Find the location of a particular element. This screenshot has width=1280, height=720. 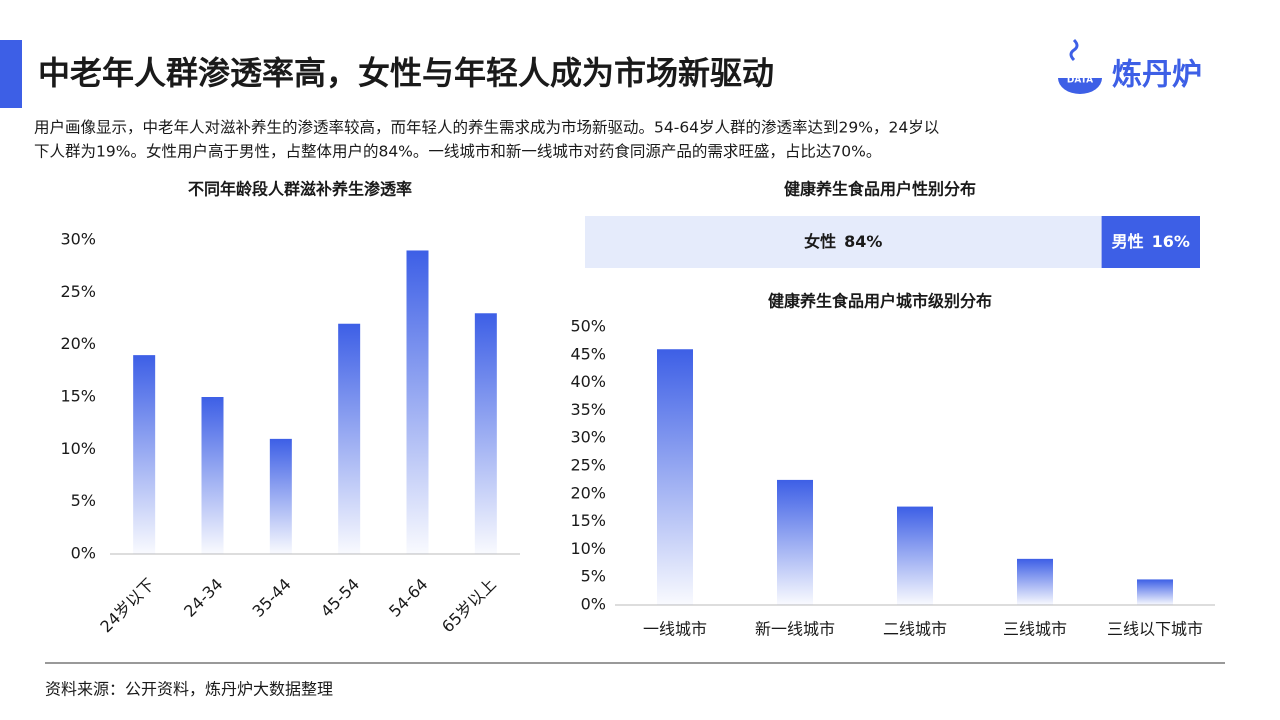

segment-label: 女性 84% is located at coordinates (843, 241).